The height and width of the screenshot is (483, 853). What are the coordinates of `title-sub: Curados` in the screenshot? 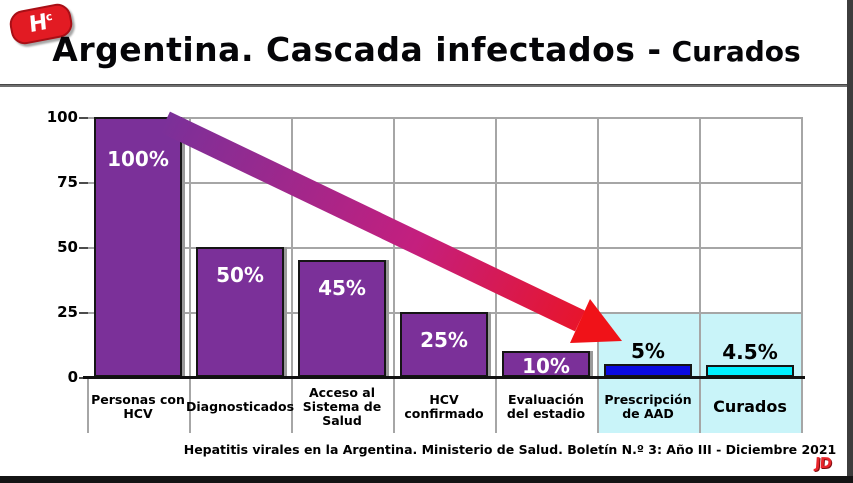 It's located at (736, 51).